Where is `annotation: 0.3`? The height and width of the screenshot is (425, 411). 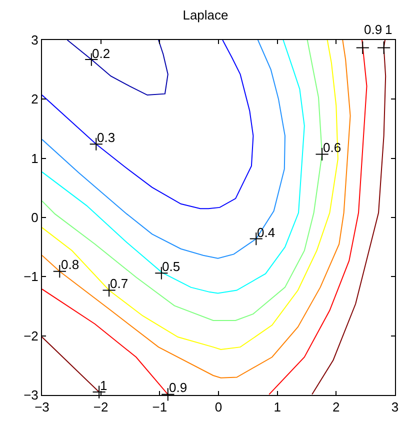 annotation: 0.3 is located at coordinates (106, 137).